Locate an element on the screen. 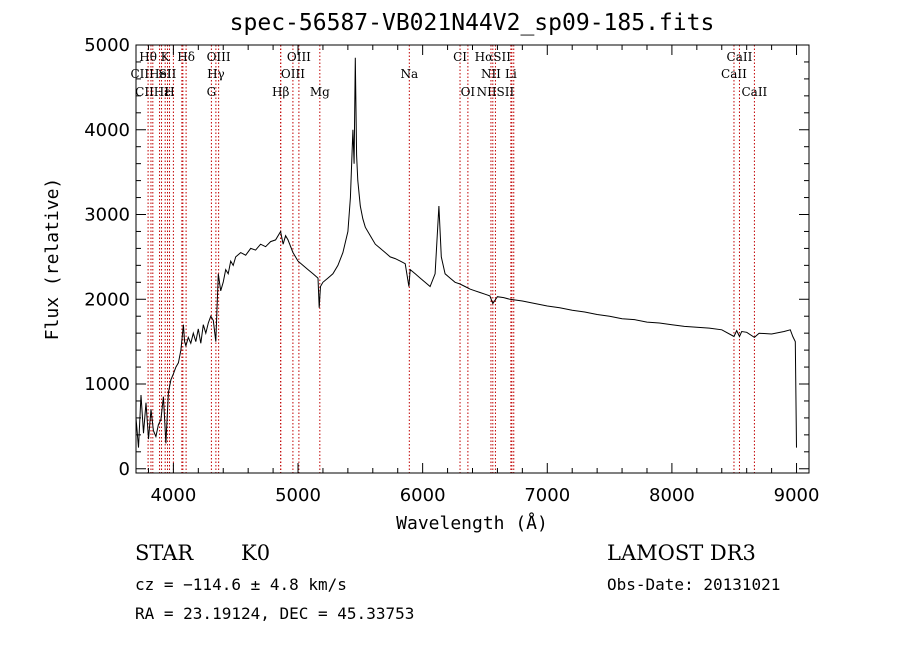 The height and width of the screenshot is (649, 900). y-tick-label: 5000 is located at coordinates (107, 45).